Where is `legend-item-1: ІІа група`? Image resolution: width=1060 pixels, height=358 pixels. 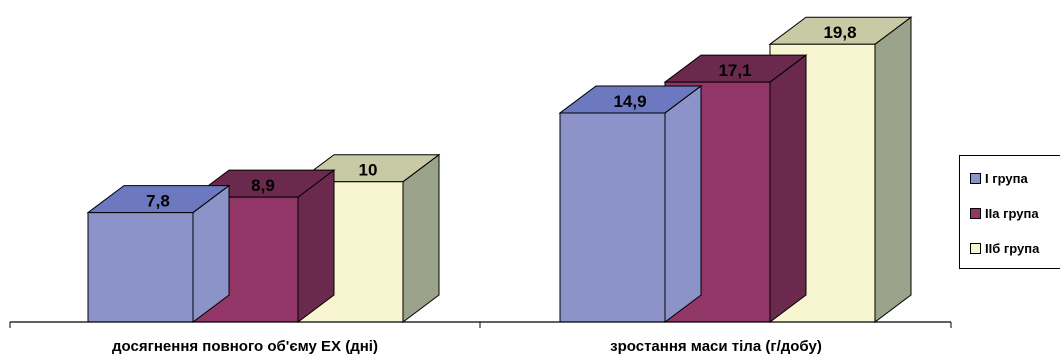
legend-item-1: ІІа група is located at coordinates (1004, 213).